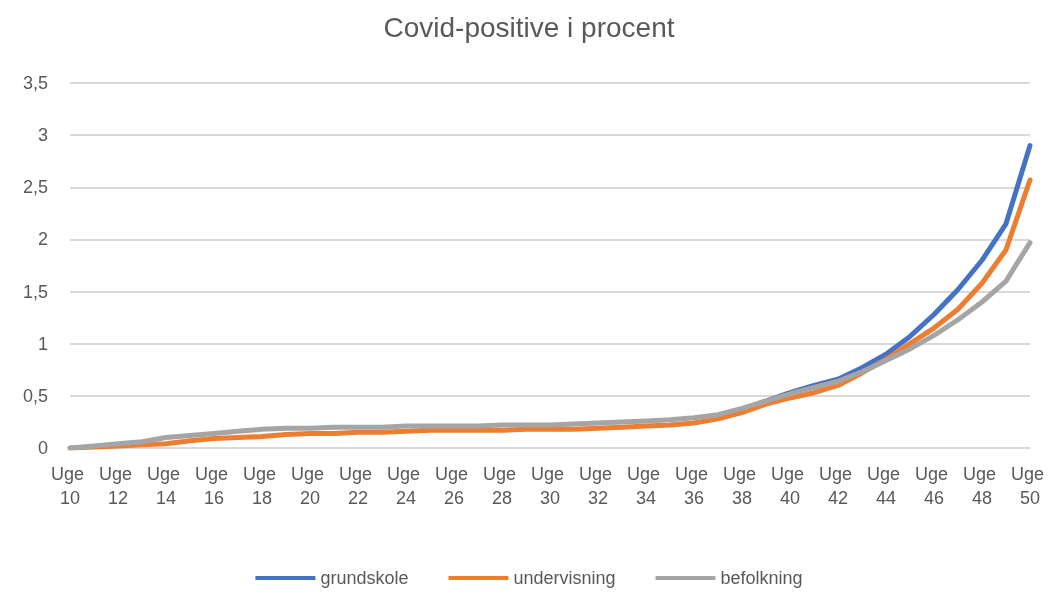 The height and width of the screenshot is (594, 1058). What do you see at coordinates (214, 486) in the screenshot?
I see `x-tick-label: Uge 16` at bounding box center [214, 486].